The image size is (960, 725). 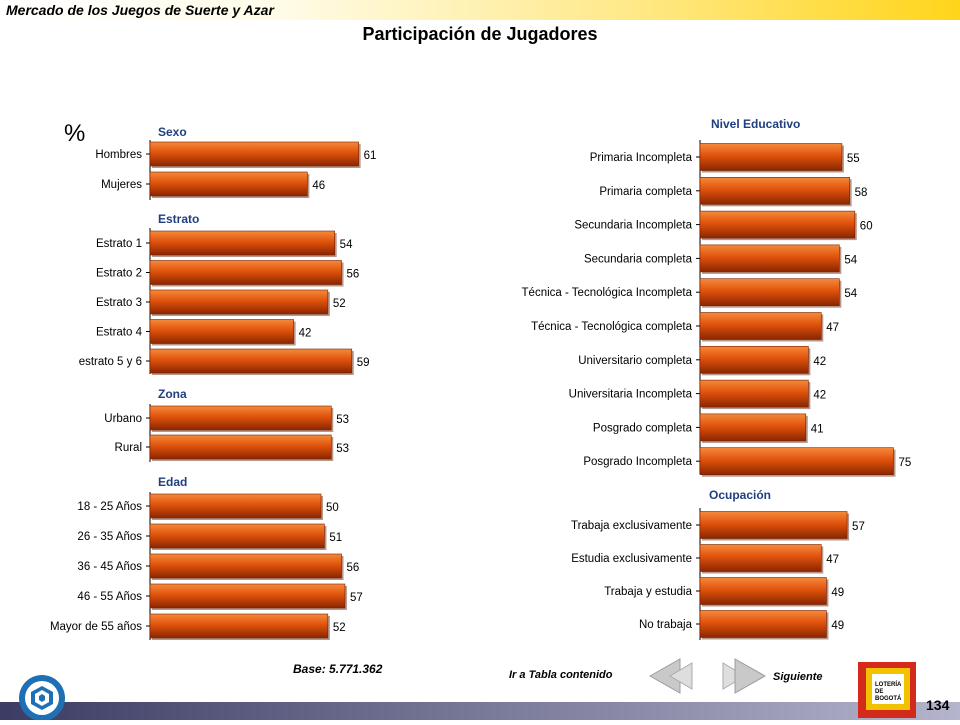 What do you see at coordinates (119, 333) in the screenshot?
I see `category-label: Estrato 4` at bounding box center [119, 333].